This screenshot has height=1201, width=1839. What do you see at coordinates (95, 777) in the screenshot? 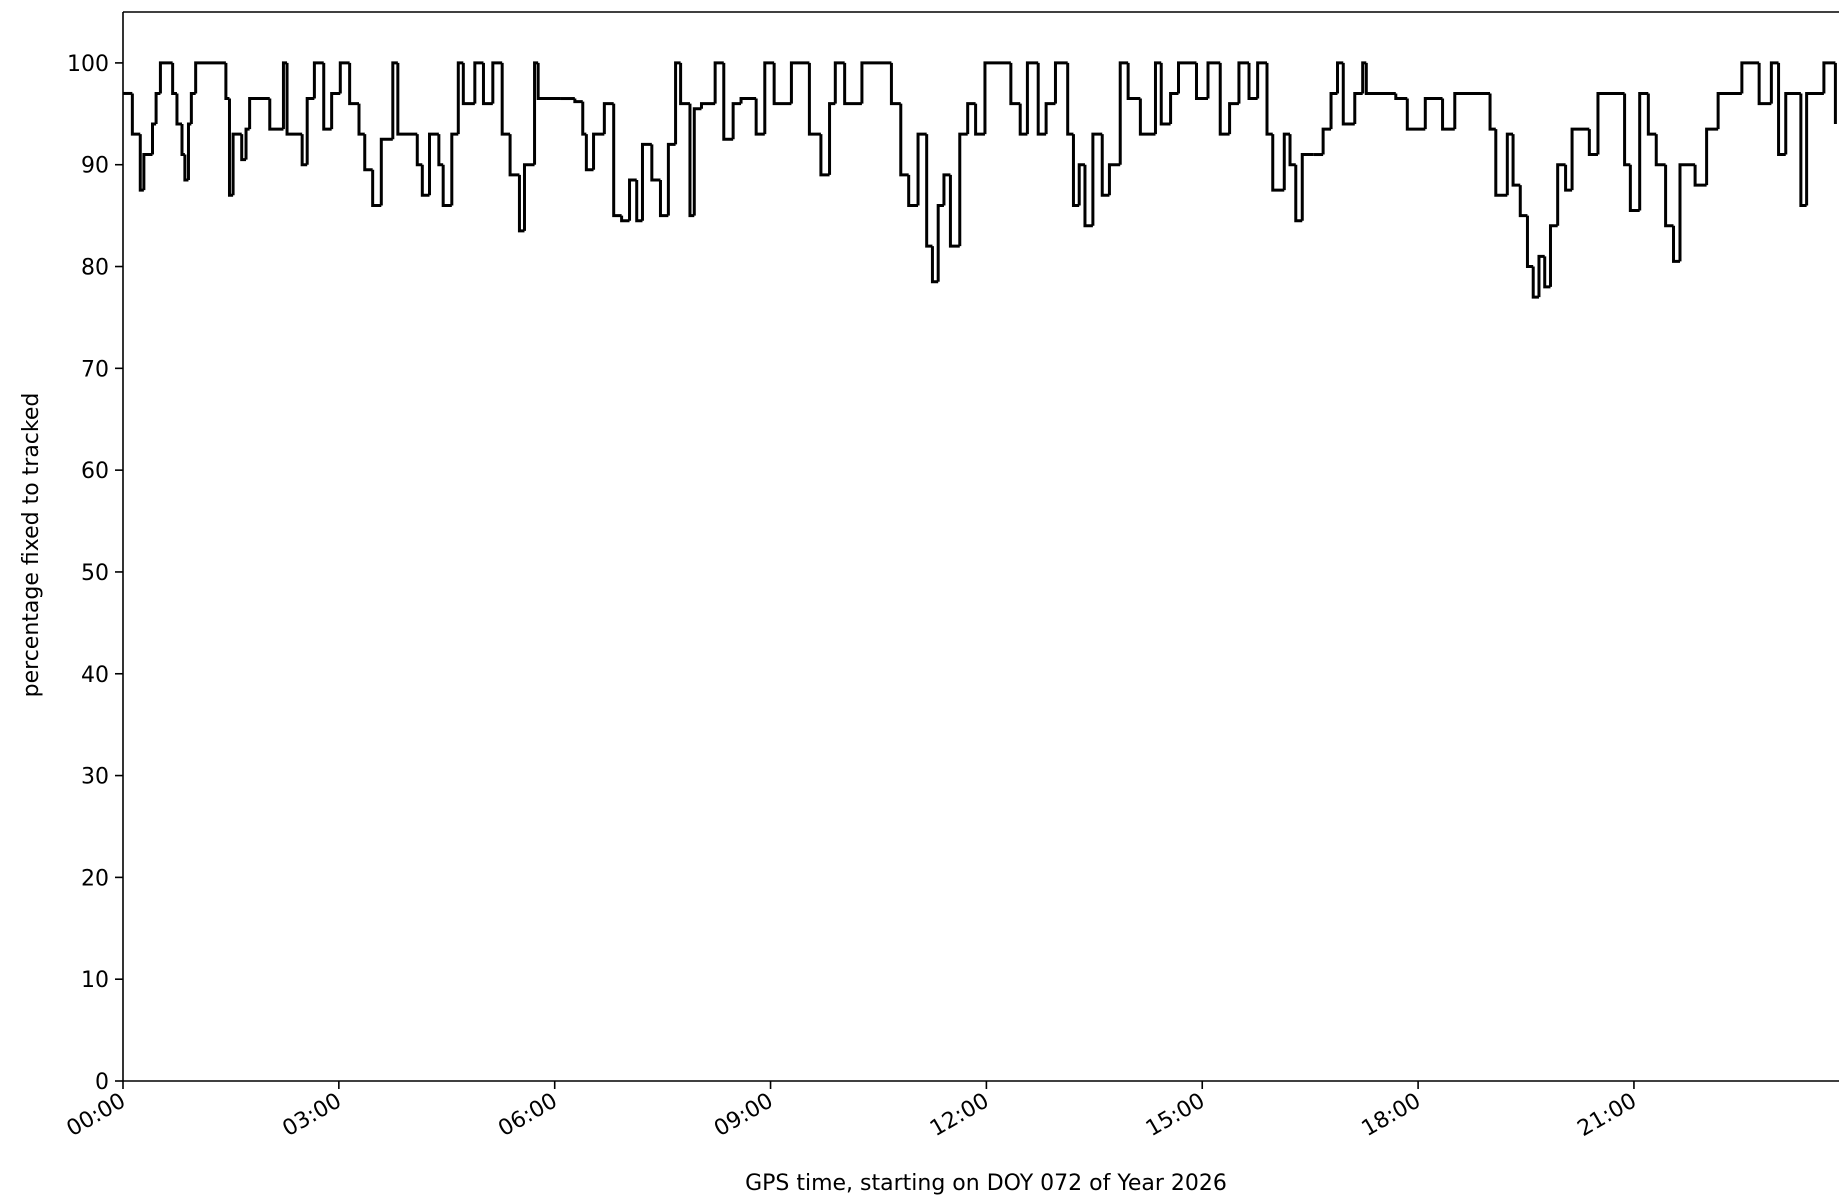
I see `y-tick-label: 30` at bounding box center [95, 777].